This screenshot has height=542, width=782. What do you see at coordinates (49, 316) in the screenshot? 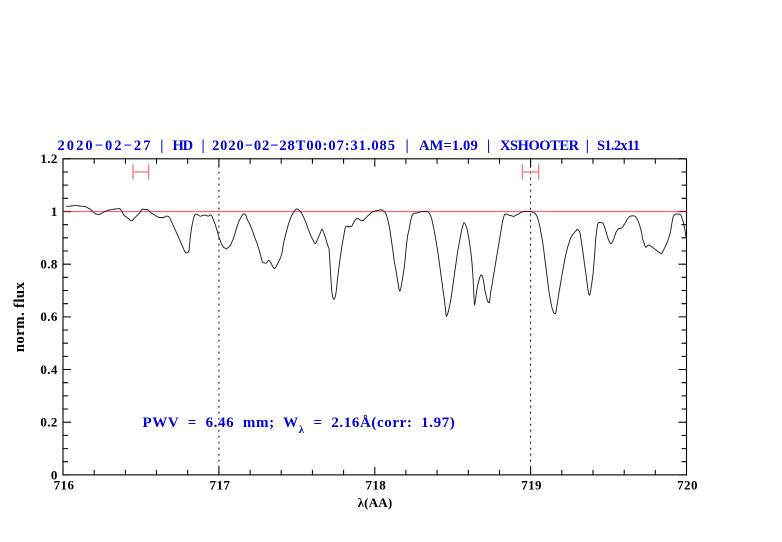
I see `svg-text: 0.6` at bounding box center [49, 316].